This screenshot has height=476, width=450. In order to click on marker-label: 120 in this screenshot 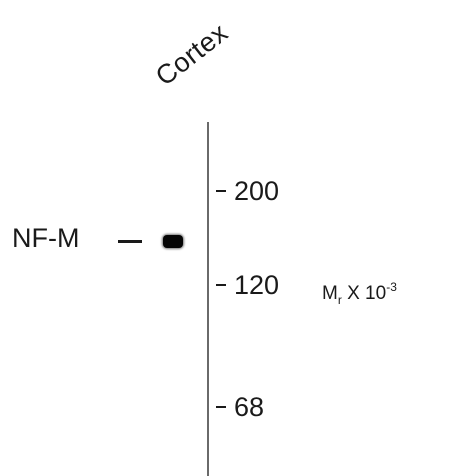, I will do `click(256, 285)`.